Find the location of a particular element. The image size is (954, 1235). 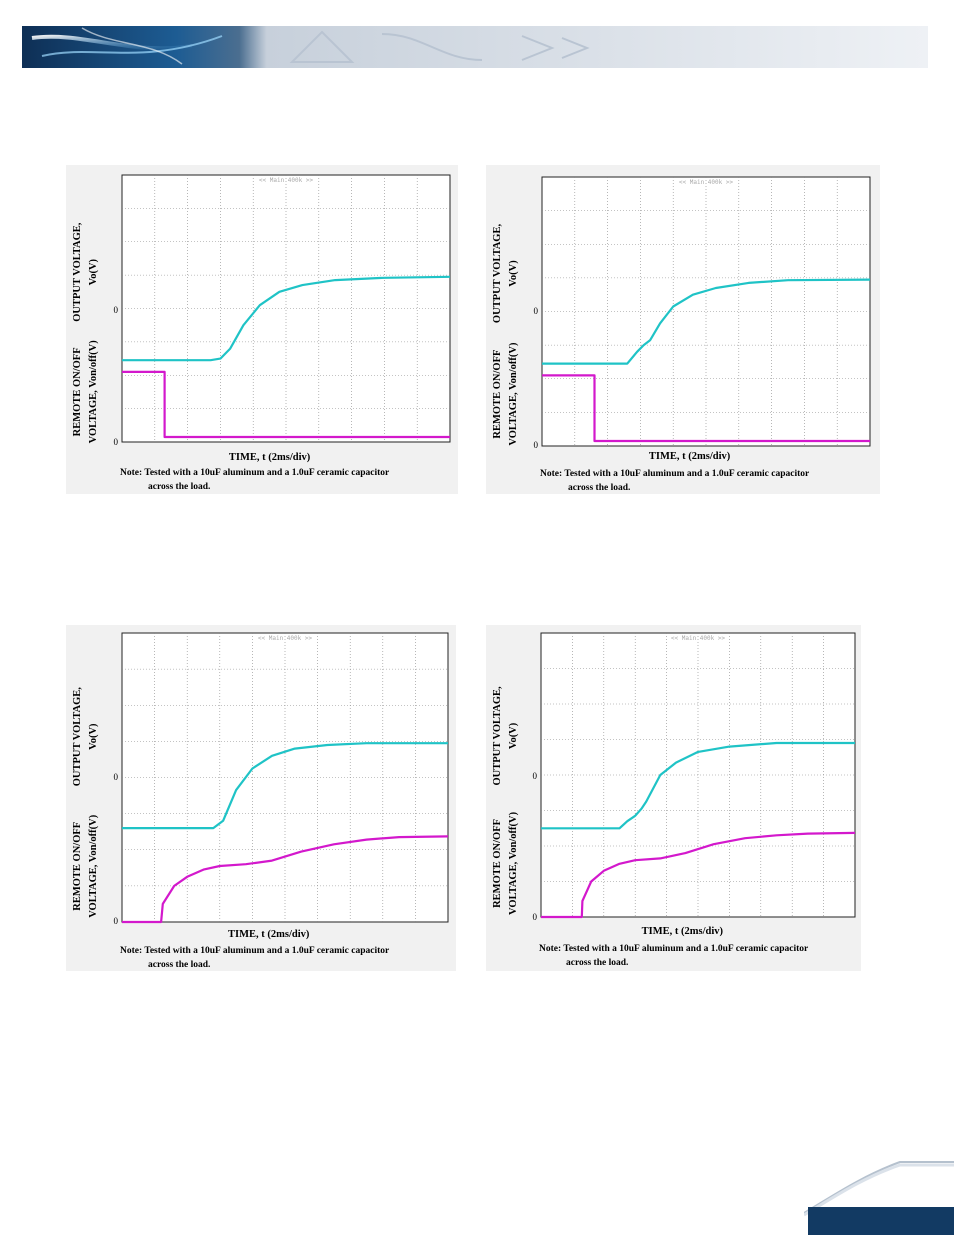

plot-area is located at coordinates (286, 308).